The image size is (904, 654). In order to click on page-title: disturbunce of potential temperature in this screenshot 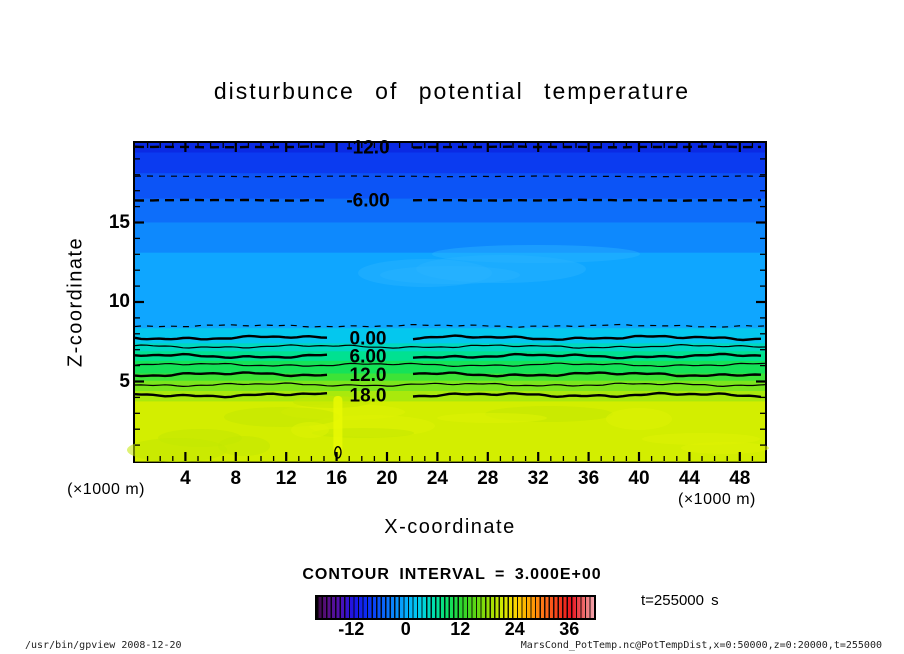, I will do `click(452, 91)`.